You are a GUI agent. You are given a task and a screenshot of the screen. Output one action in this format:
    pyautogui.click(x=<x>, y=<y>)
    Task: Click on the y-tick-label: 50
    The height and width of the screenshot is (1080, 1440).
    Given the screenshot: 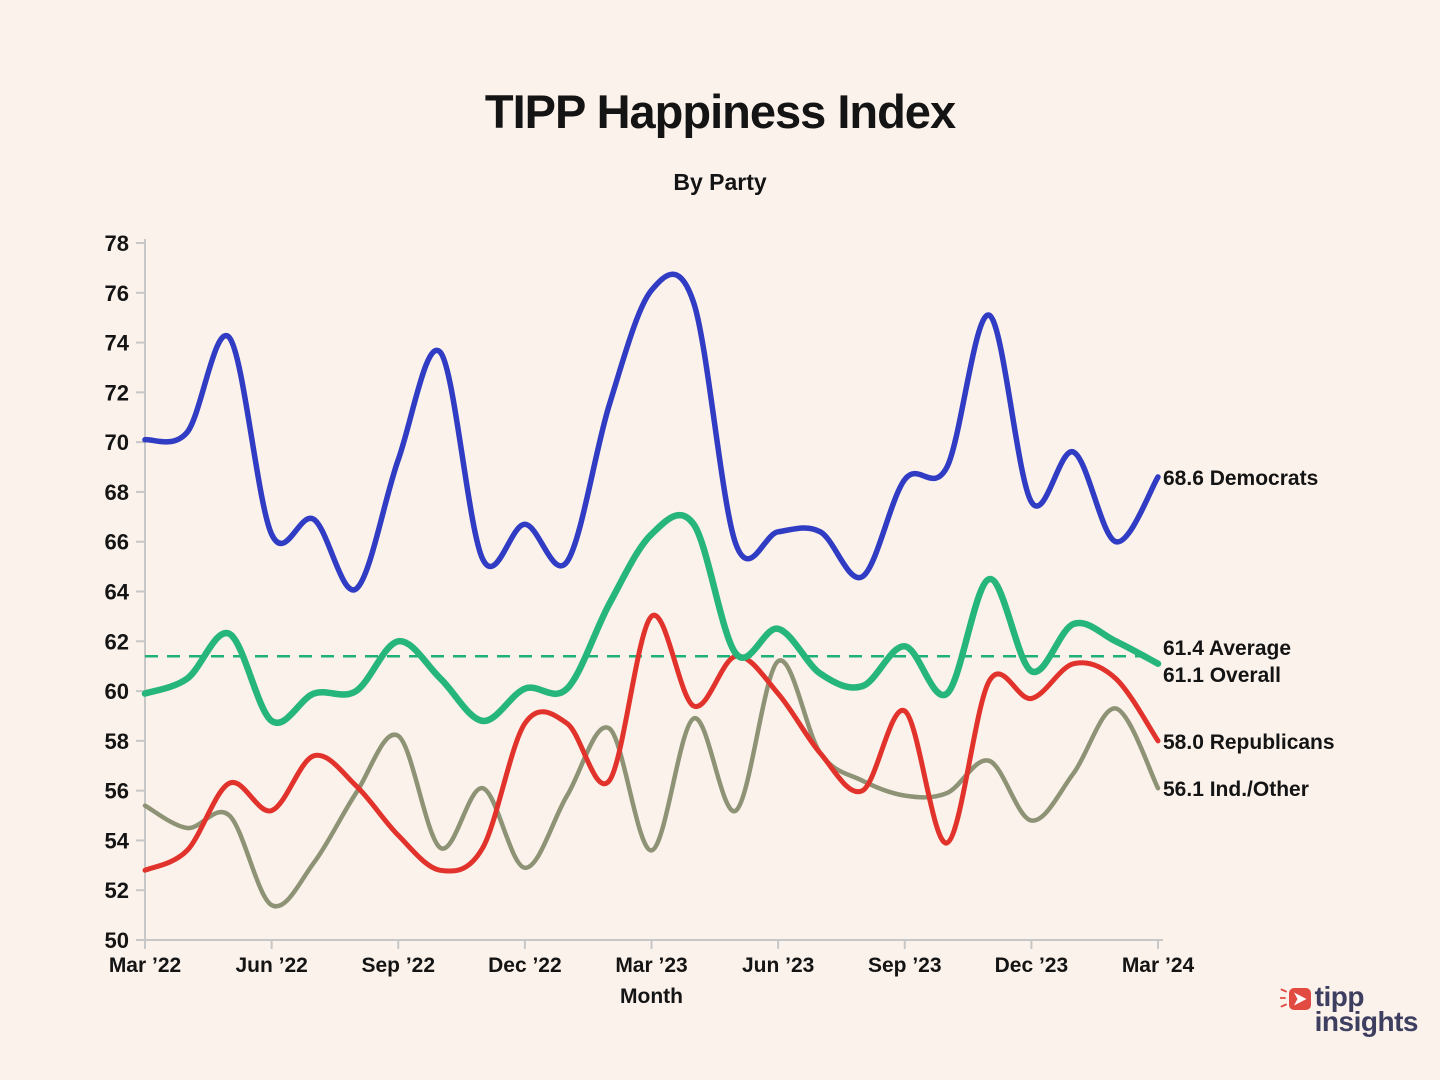 What is the action you would take?
    pyautogui.click(x=117, y=940)
    